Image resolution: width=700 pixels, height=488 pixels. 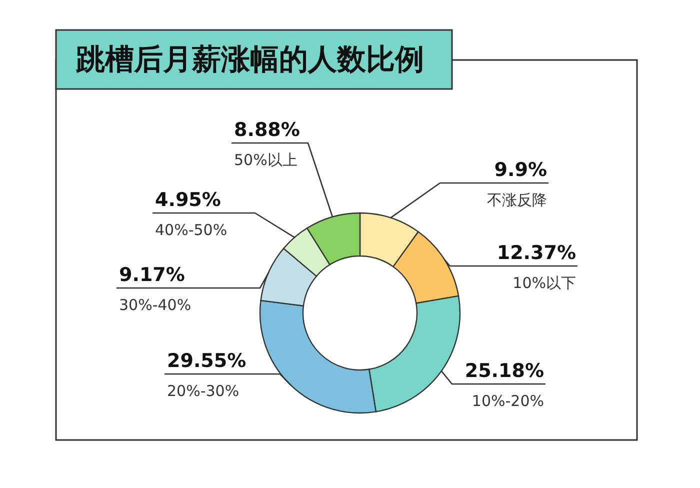 What do you see at coordinates (206, 361) in the screenshot?
I see `data-label: 29.55%` at bounding box center [206, 361].